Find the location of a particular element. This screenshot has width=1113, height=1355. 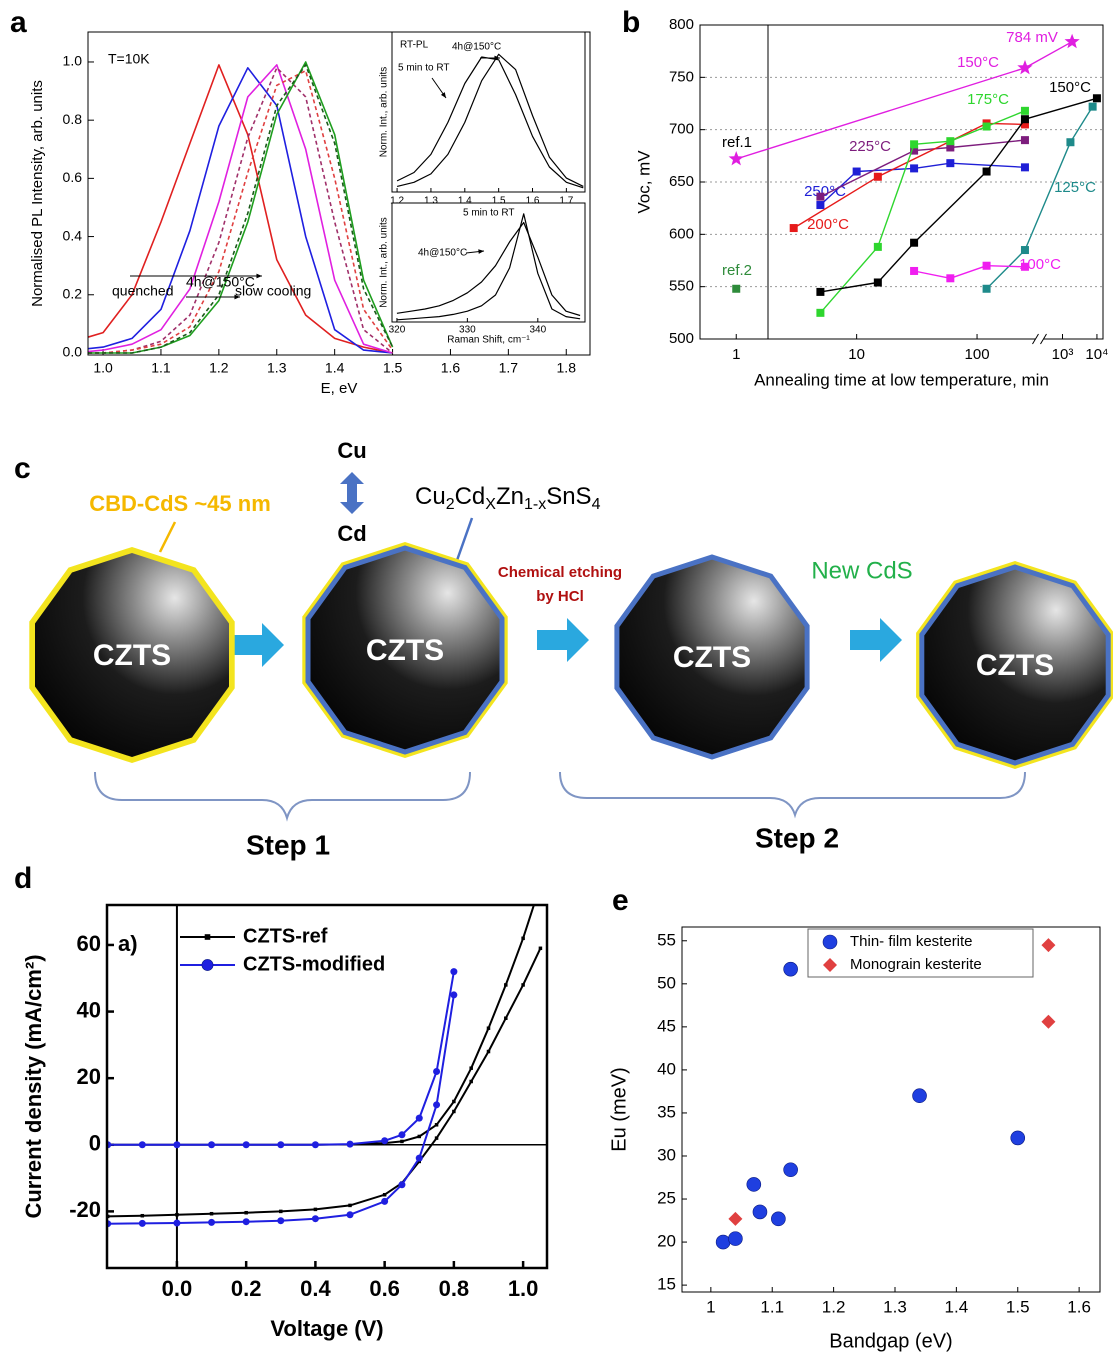

x-tick-label: 0.8 is located at coordinates (454, 1288).